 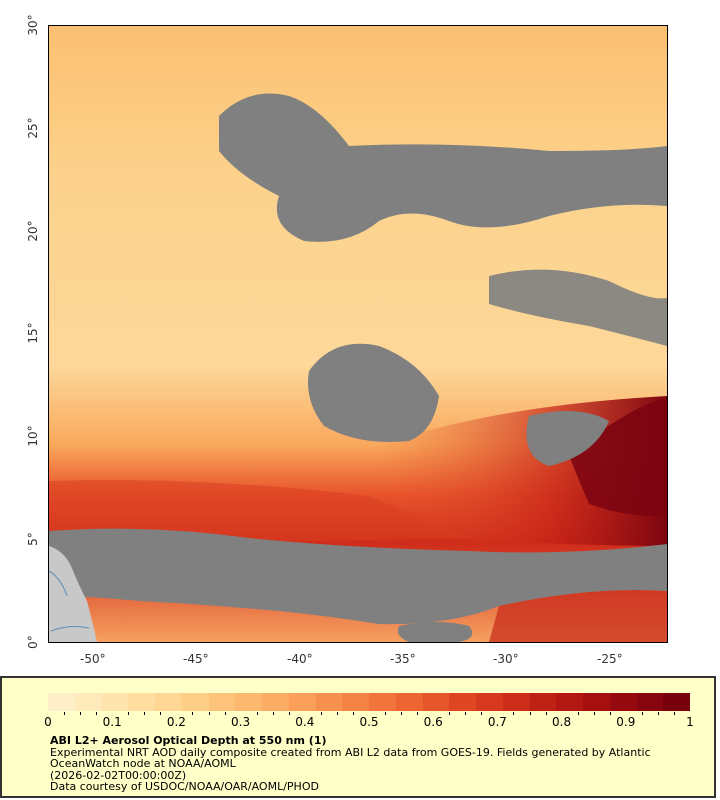 I want to click on lat-label-0: 0°, so click(x=33, y=642).